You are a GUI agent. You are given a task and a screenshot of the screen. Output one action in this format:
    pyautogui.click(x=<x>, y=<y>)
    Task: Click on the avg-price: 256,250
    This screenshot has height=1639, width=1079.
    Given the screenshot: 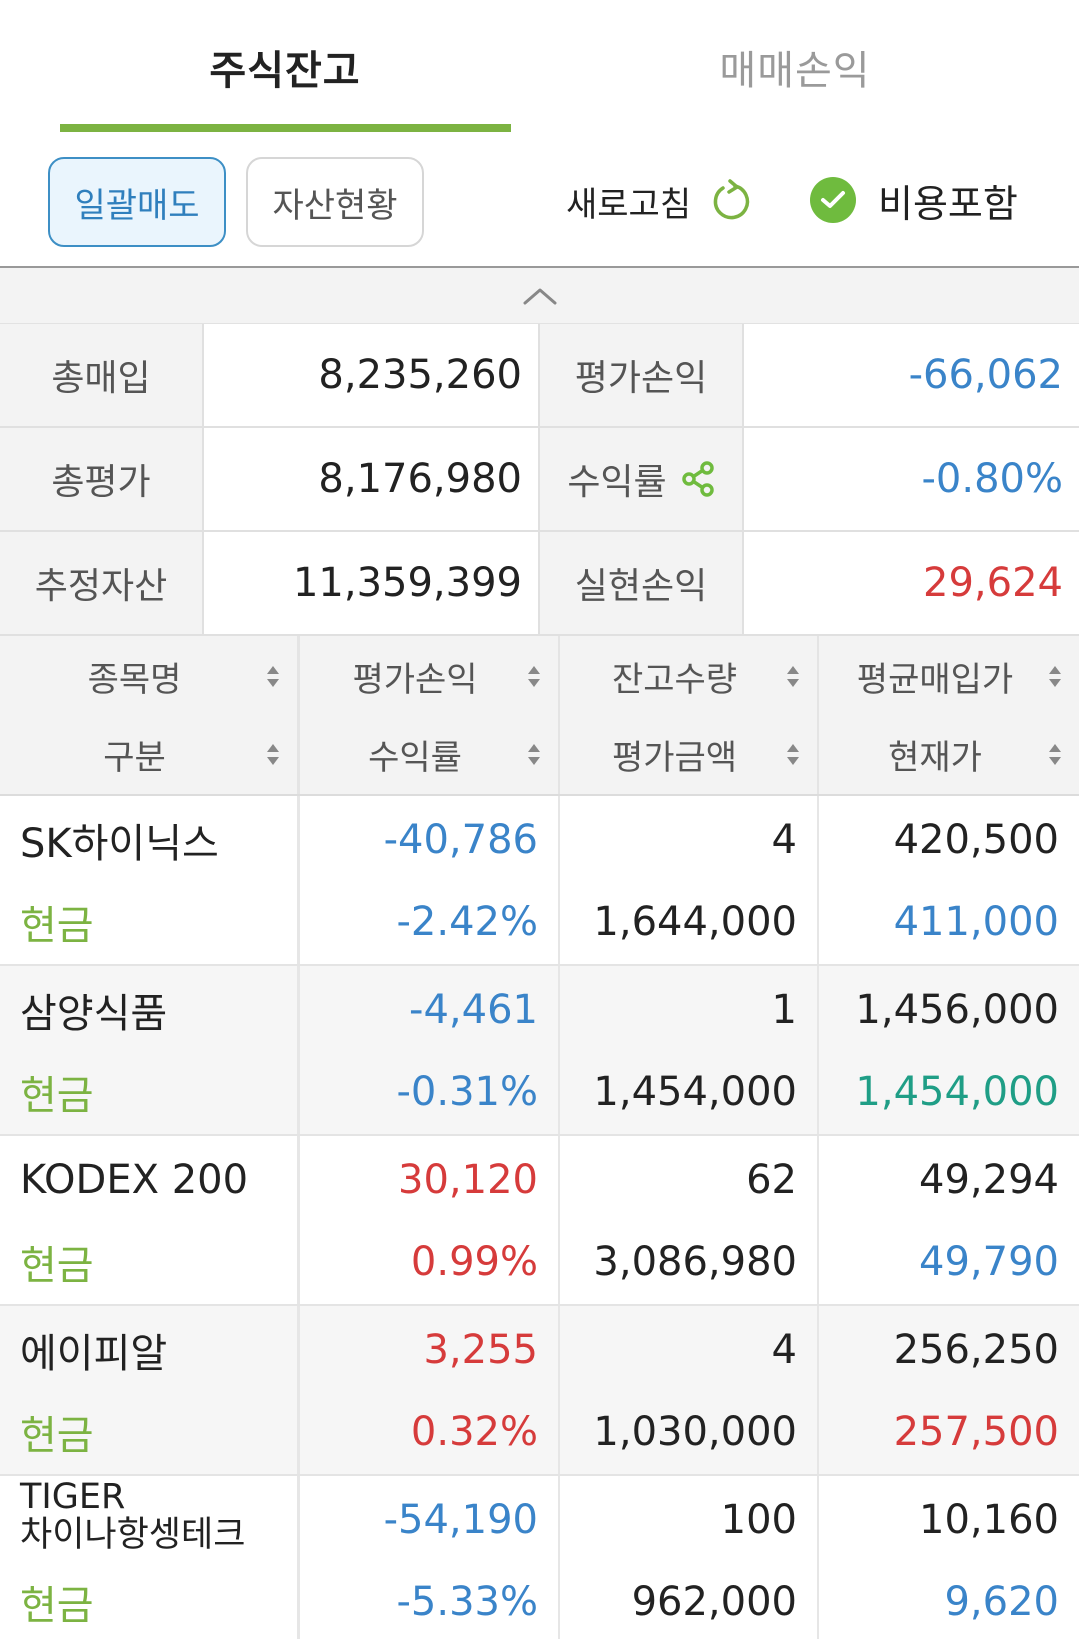 What is the action you would take?
    pyautogui.click(x=976, y=1350)
    